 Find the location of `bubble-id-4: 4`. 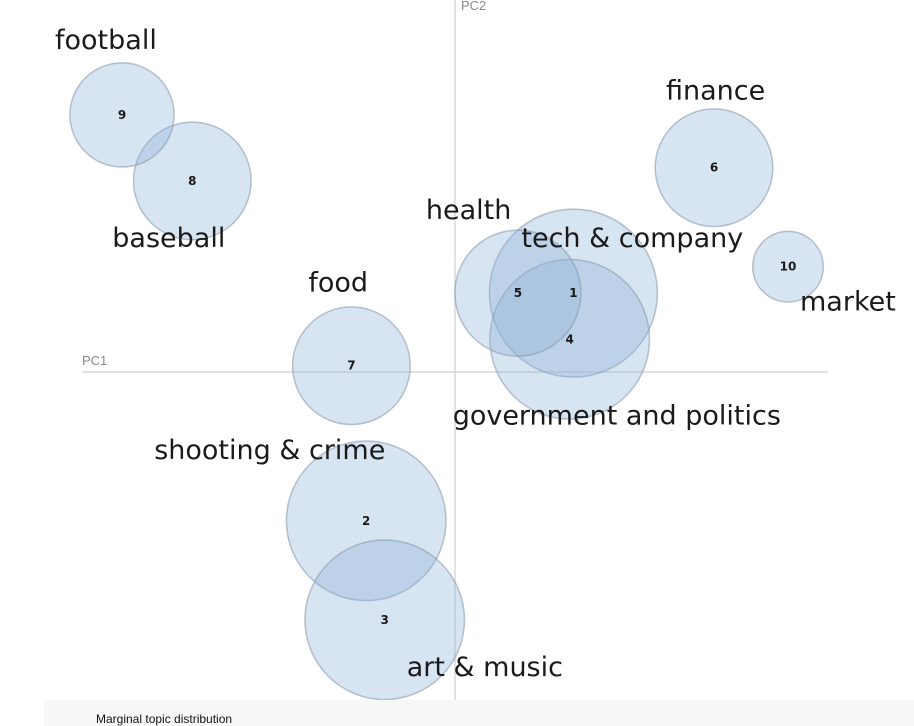

bubble-id-4: 4 is located at coordinates (570, 339).